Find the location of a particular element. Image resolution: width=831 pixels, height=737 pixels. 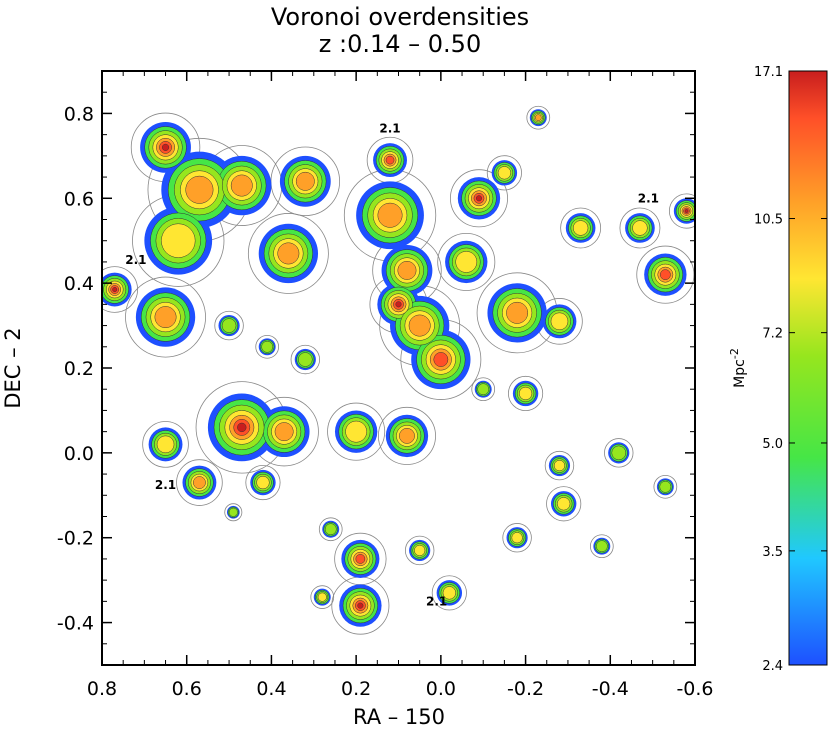

colorbar-tick-label-0: 17.1 is located at coordinates (768, 72).